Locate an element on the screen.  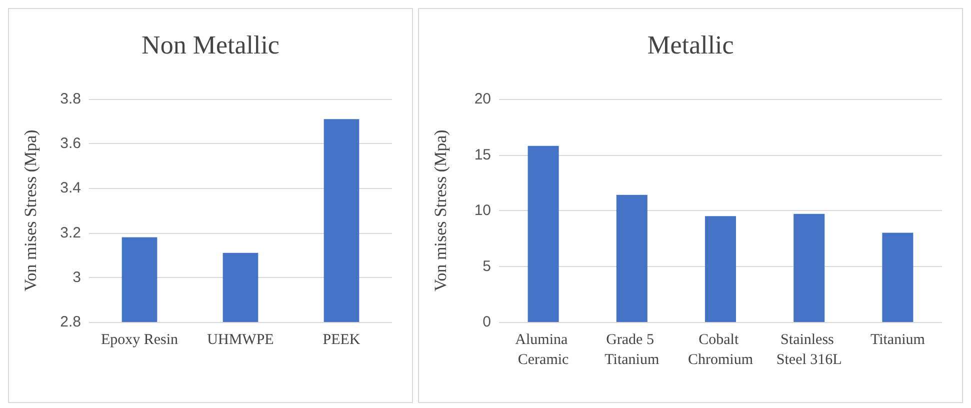
y-tick-label: 3.4 is located at coordinates (70, 188).